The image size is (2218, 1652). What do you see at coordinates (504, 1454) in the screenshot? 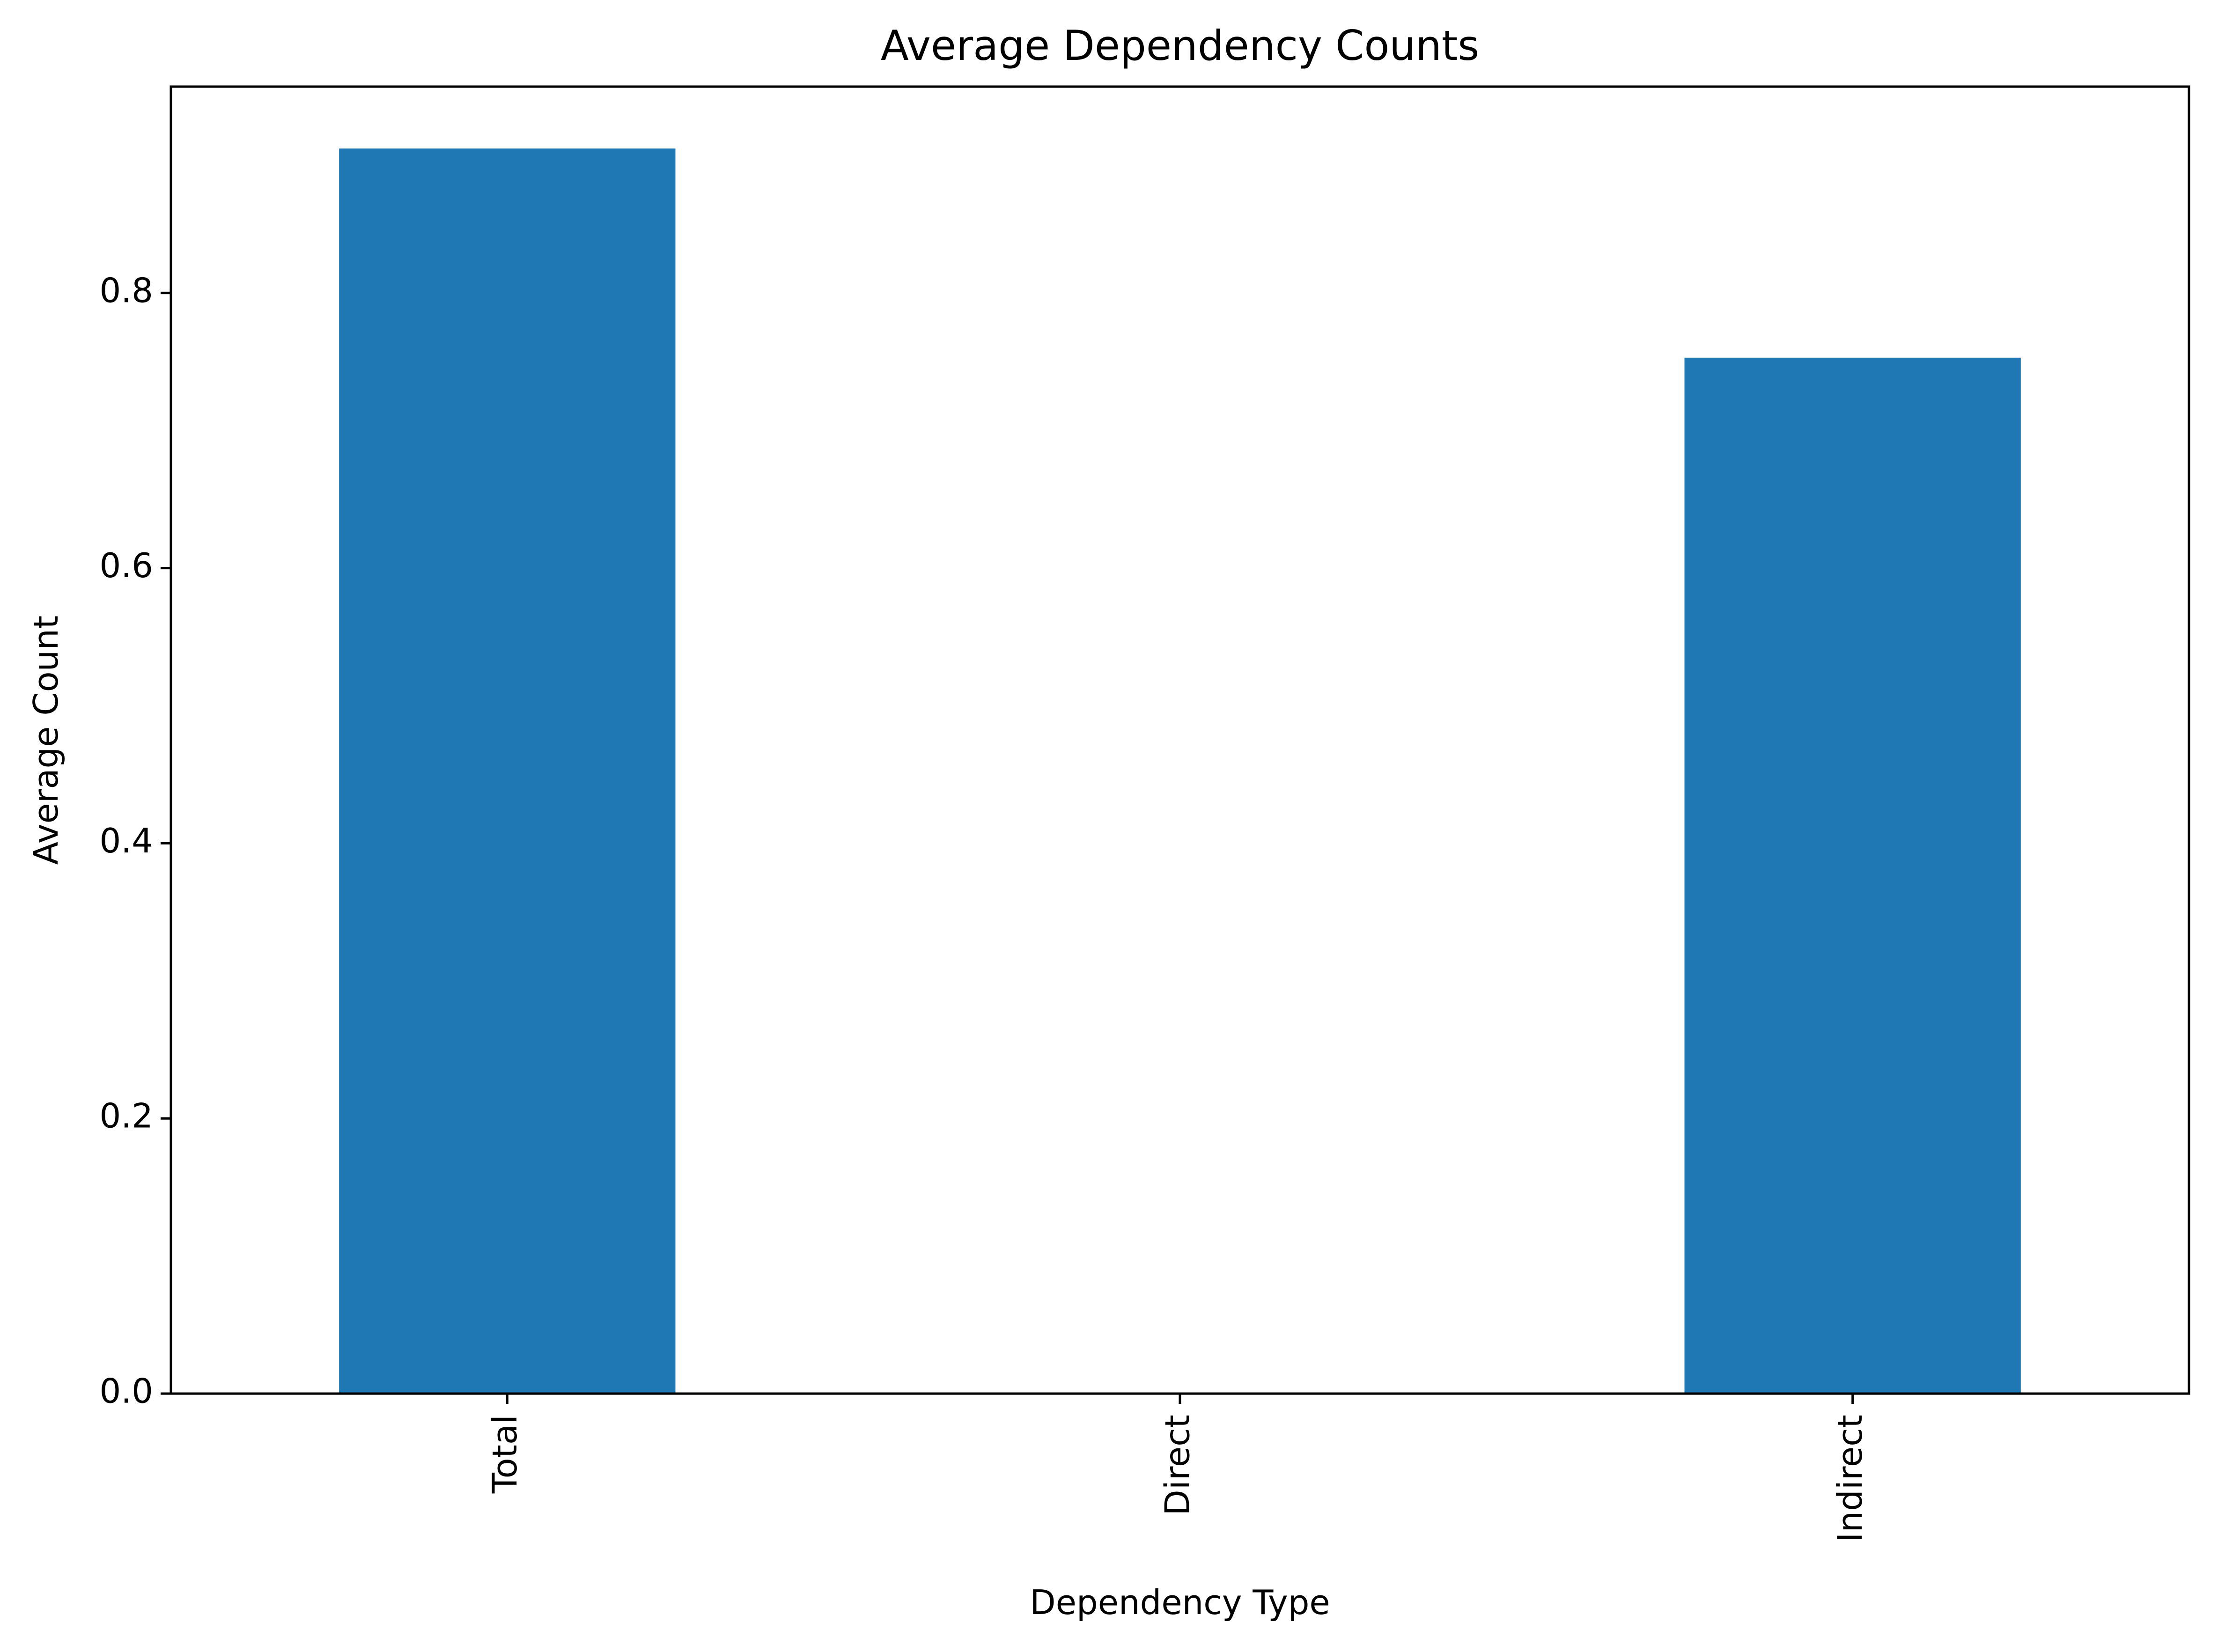
I see `x-tick-label-total: Total` at bounding box center [504, 1454].